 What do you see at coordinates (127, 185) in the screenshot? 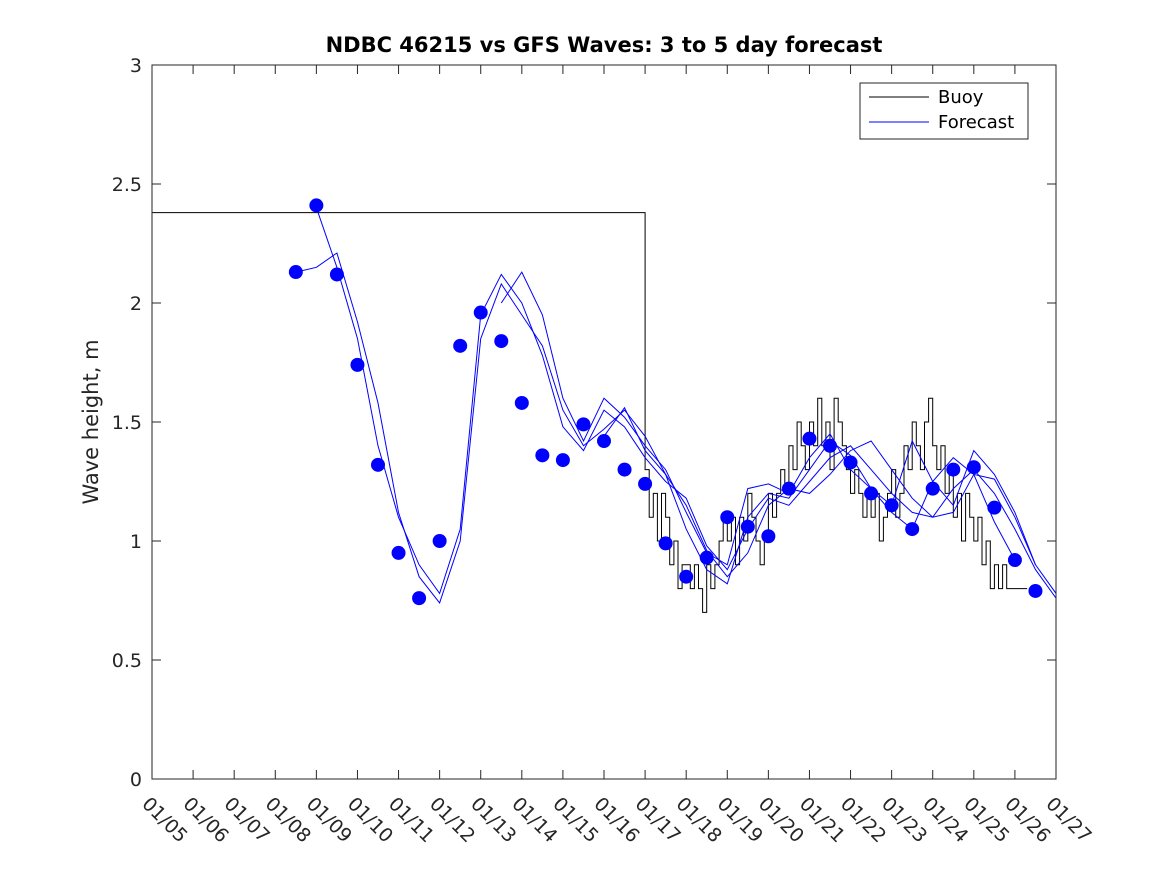
I see `y-tick-label: 2.5` at bounding box center [127, 185].